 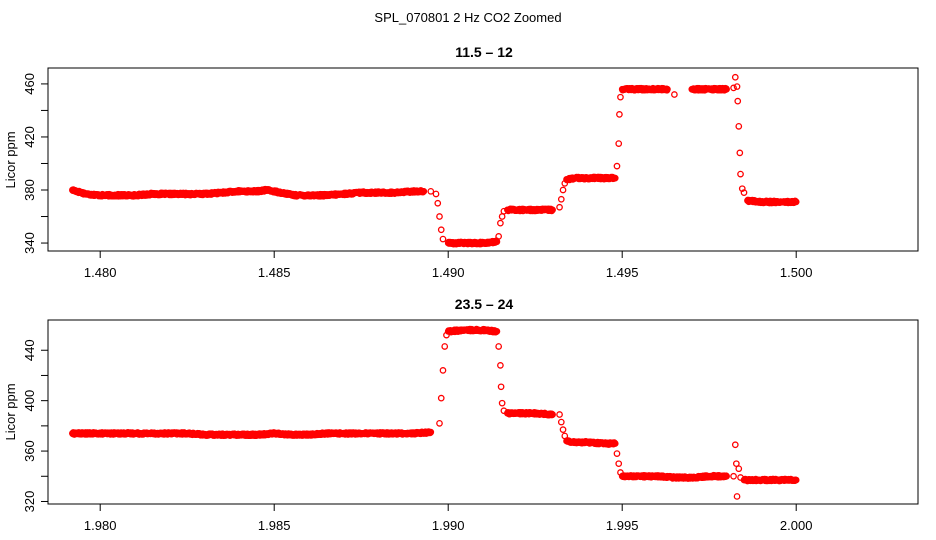 I want to click on panel-2-x-tick-label: 1.990, so click(x=448, y=525).